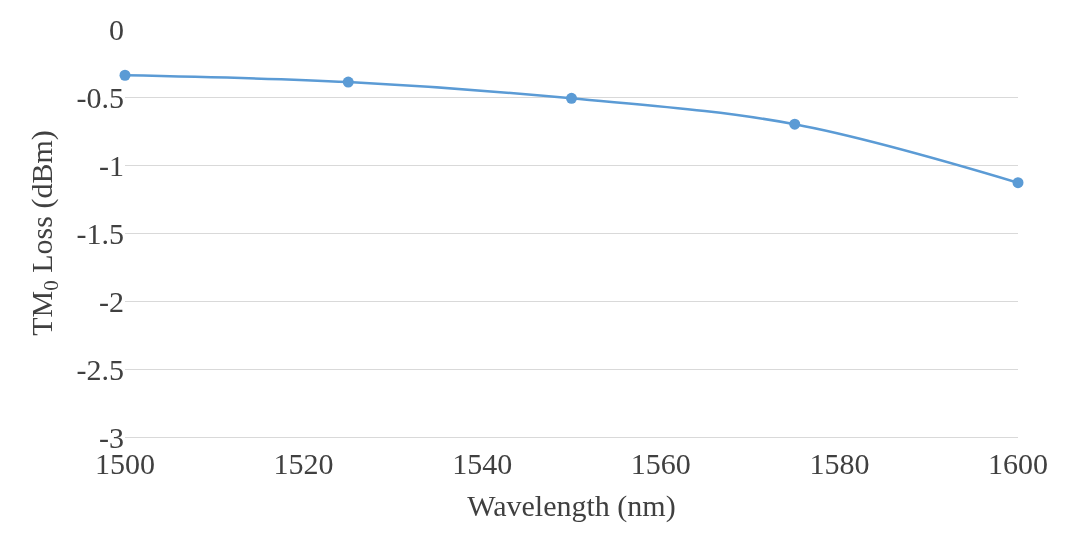 The width and height of the screenshot is (1068, 537). What do you see at coordinates (303, 463) in the screenshot?
I see `x-tick-label: 1520` at bounding box center [303, 463].